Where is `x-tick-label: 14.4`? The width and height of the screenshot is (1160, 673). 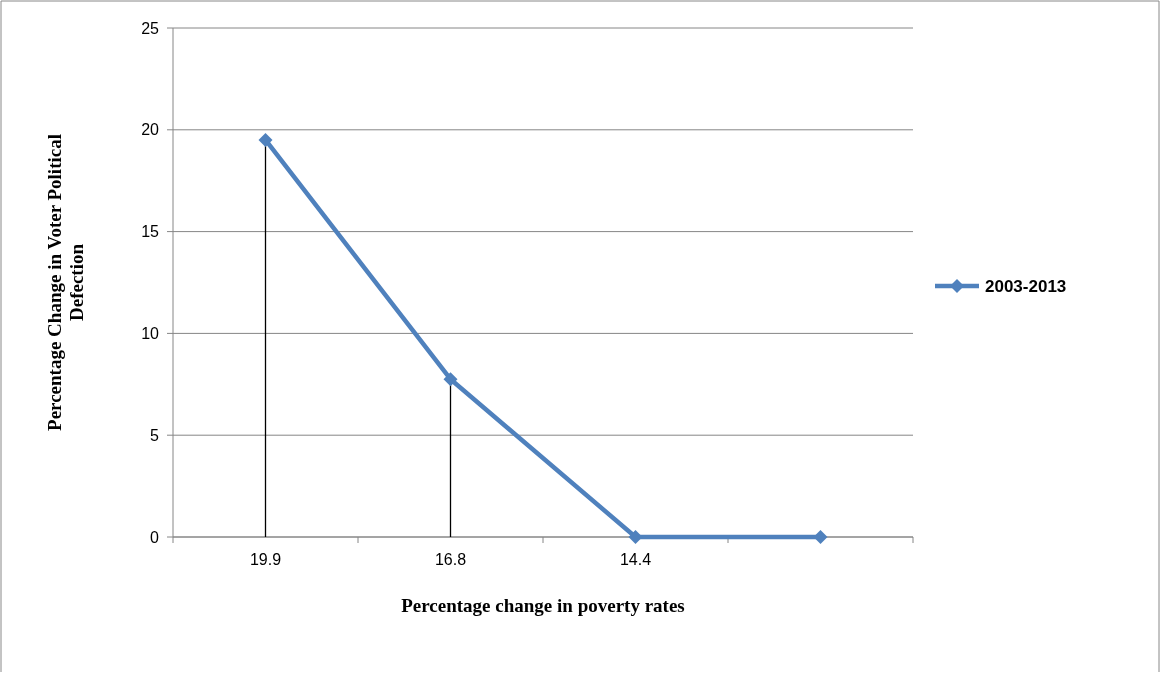 x-tick-label: 14.4 is located at coordinates (635, 559).